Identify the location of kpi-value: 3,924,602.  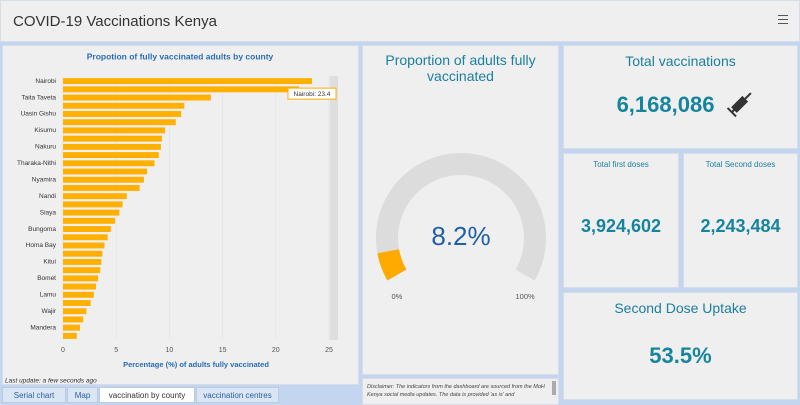
(621, 226).